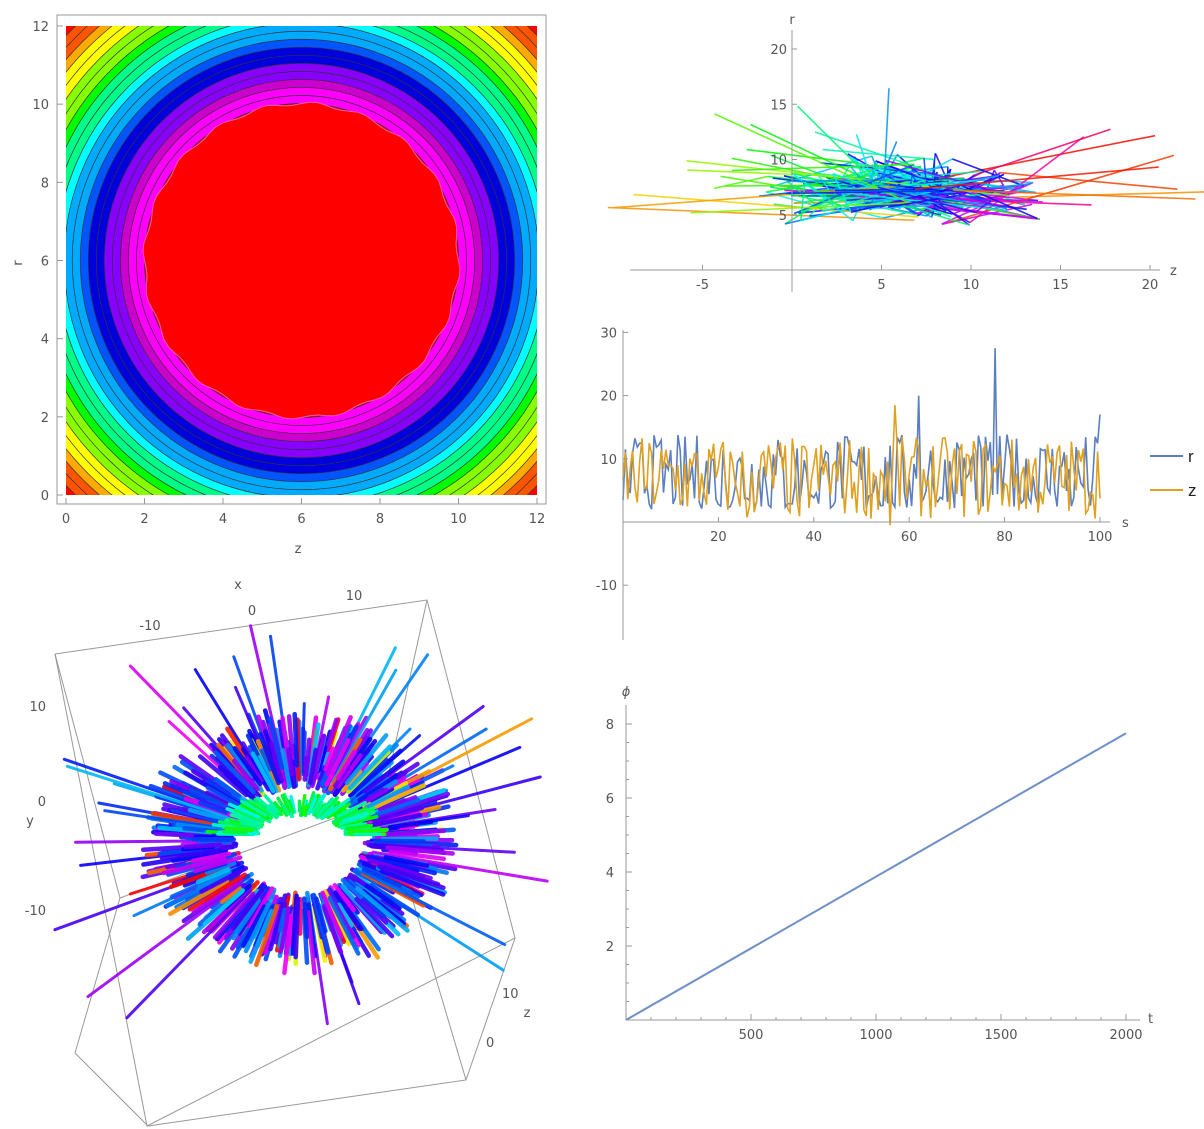 This screenshot has height=1129, width=1204. Describe the element at coordinates (45, 340) in the screenshot. I see `contour-y-tick-label: 4` at that location.